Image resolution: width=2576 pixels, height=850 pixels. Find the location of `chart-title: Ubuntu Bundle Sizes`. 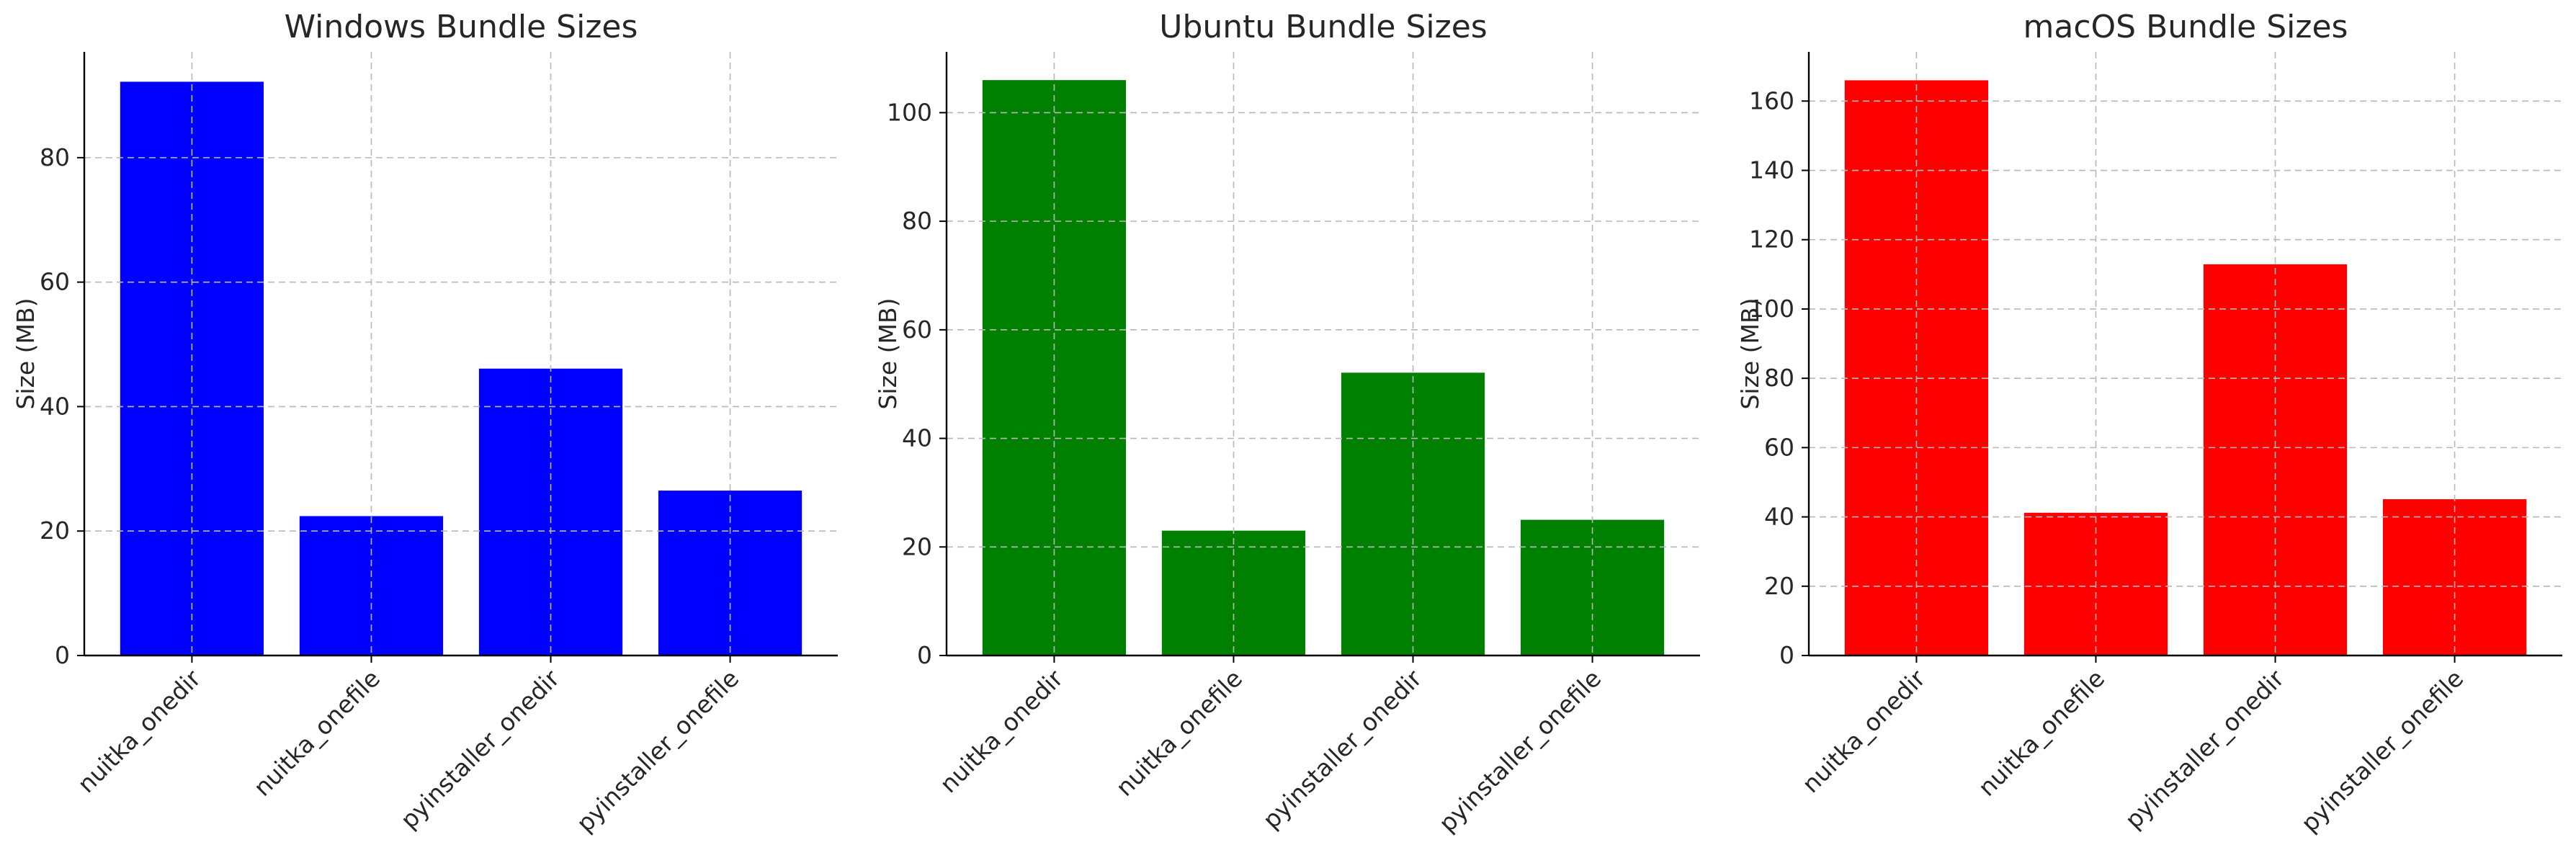

chart-title: Ubuntu Bundle Sizes is located at coordinates (1323, 27).